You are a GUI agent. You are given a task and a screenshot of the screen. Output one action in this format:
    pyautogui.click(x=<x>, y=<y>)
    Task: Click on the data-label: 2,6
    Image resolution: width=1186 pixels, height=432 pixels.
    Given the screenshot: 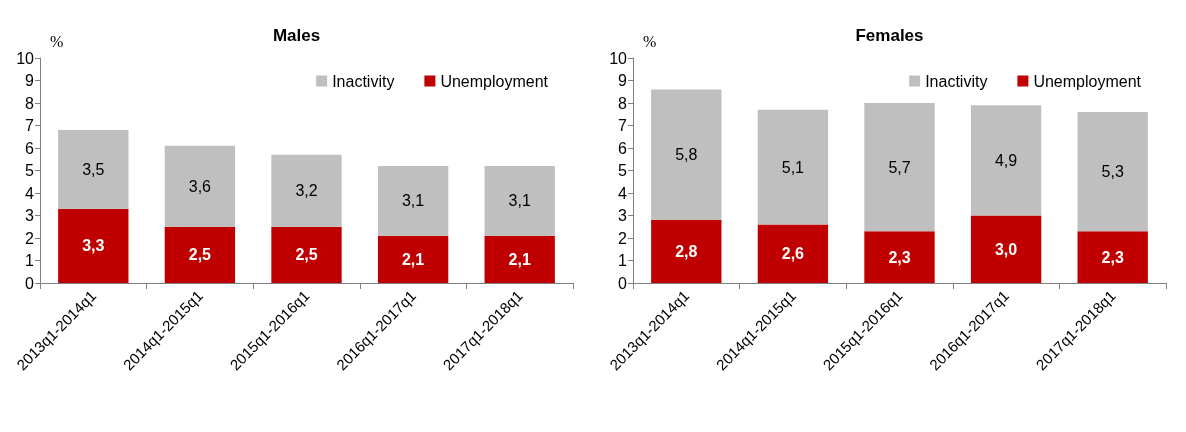 What is the action you would take?
    pyautogui.click(x=793, y=254)
    